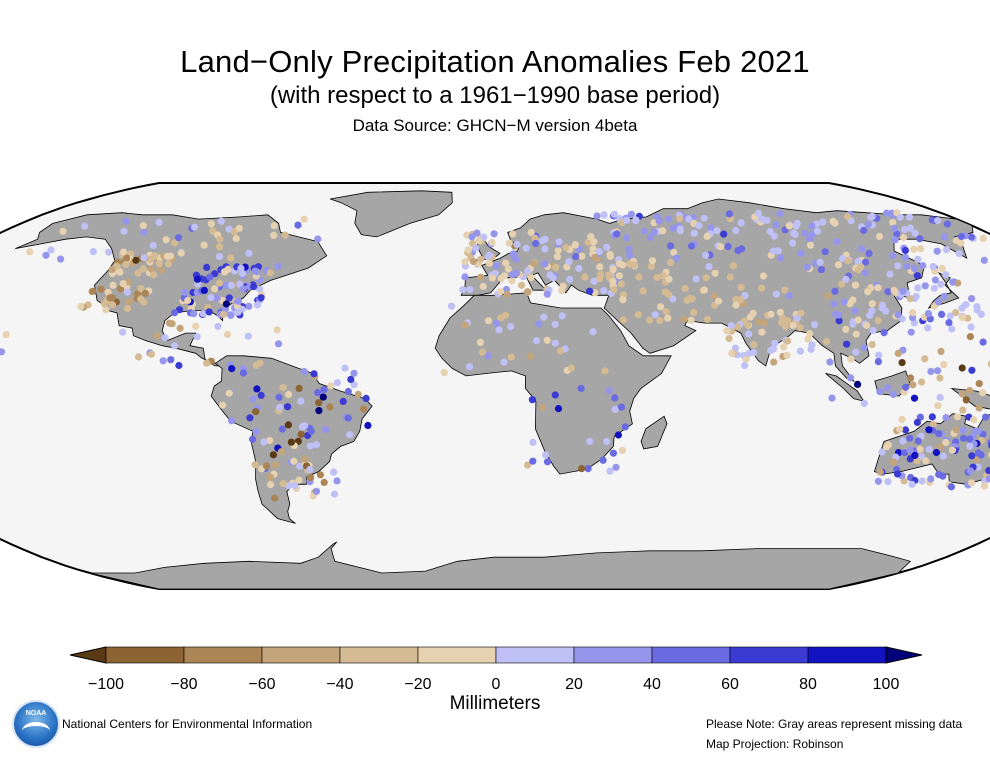 Image resolution: width=990 pixels, height=765 pixels. What do you see at coordinates (730, 684) in the screenshot?
I see `colorbar-tick-label: 60` at bounding box center [730, 684].